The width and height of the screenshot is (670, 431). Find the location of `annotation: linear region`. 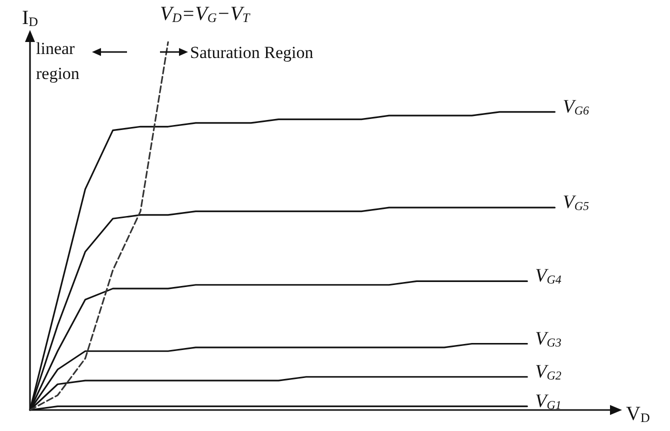

annotation: linear region is located at coordinates (58, 61).